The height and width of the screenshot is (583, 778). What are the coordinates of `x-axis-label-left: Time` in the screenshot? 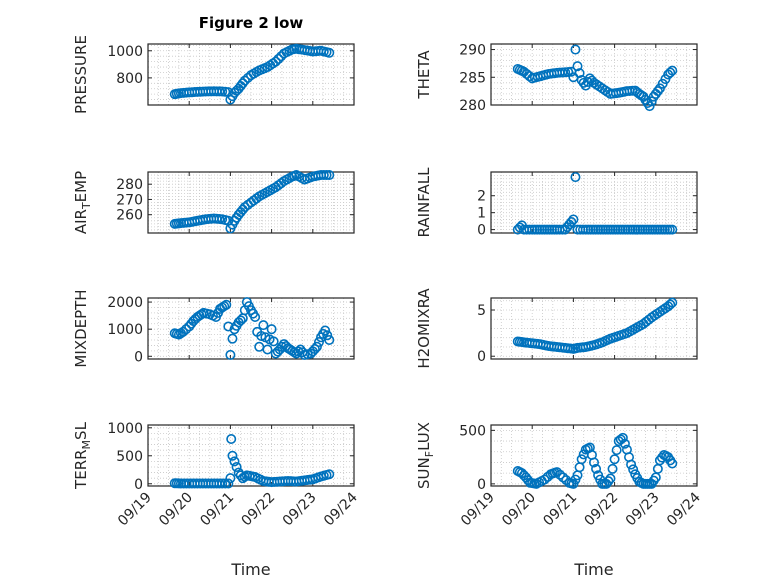 It's located at (250, 569).